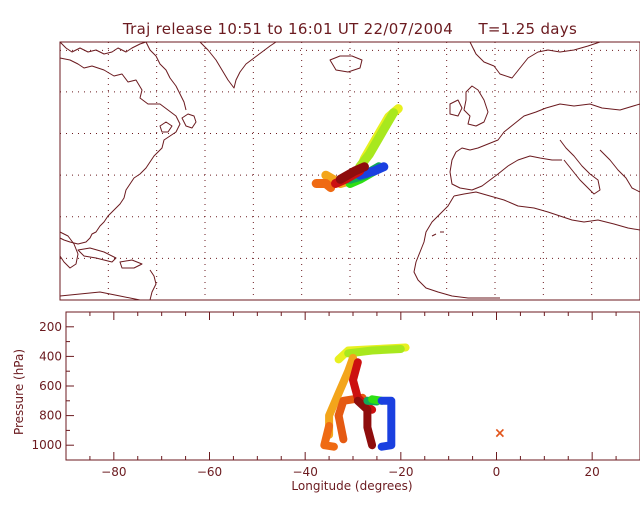 Image resolution: width=640 pixels, height=512 pixels. I want to click on y-tick-label: 800, so click(50, 416).